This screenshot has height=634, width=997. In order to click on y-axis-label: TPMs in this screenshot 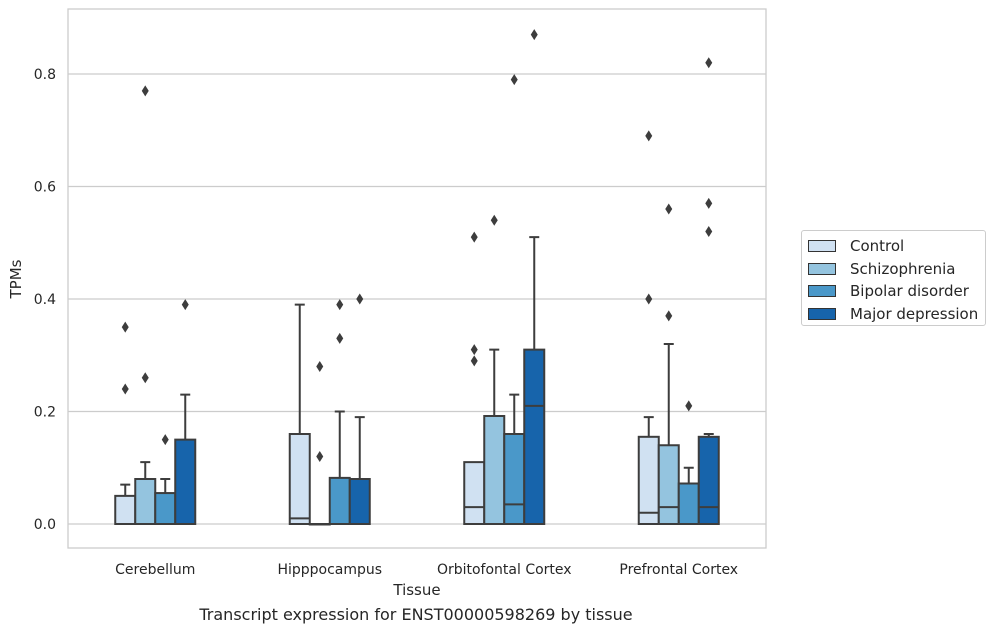, I will do `click(16, 279)`.